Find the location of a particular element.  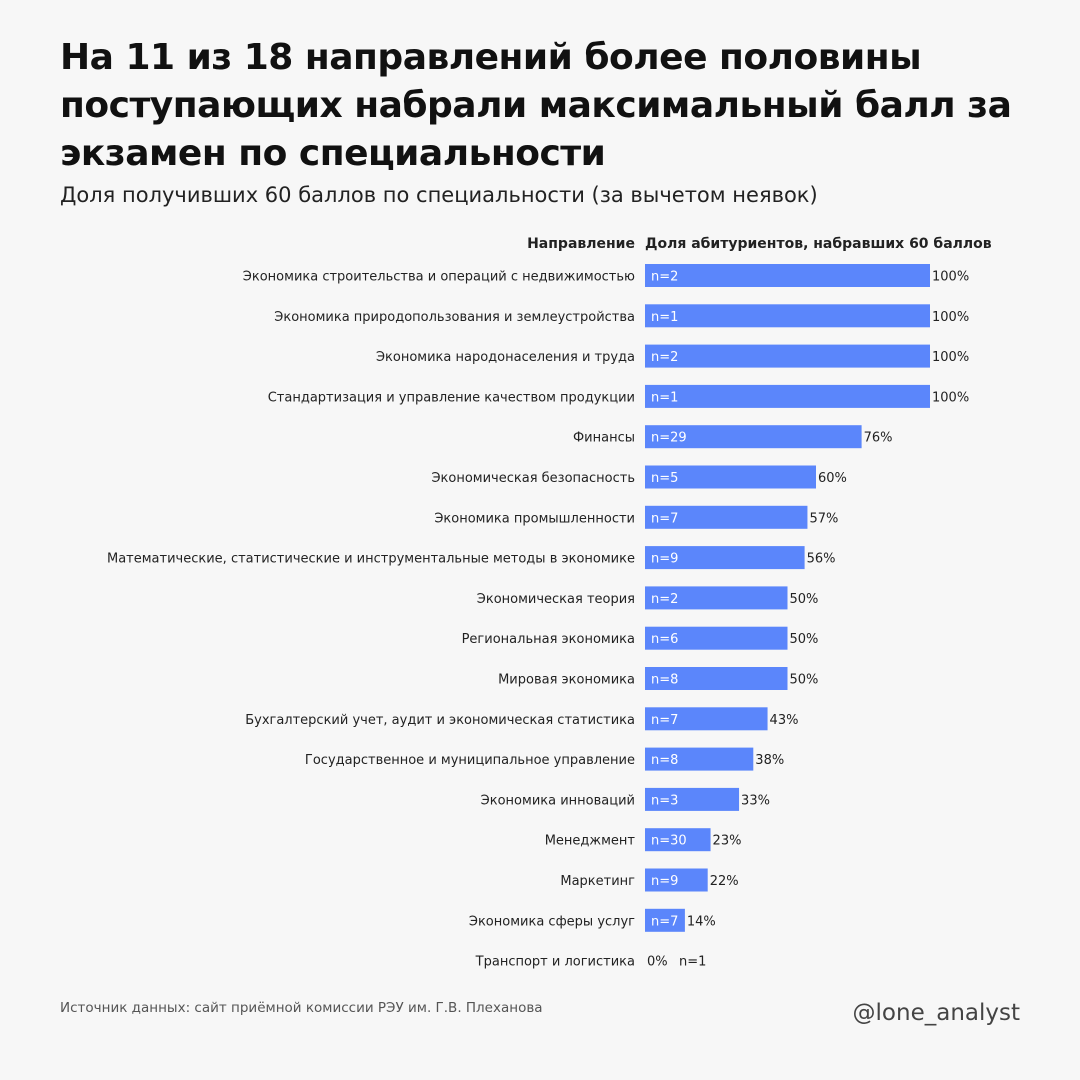

value-label: 0% is located at coordinates (657, 962).